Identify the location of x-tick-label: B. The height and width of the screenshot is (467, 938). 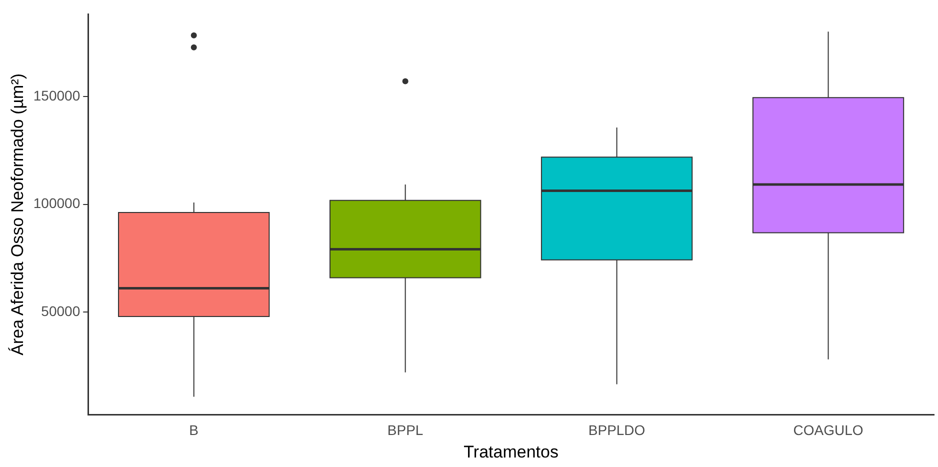
(194, 430).